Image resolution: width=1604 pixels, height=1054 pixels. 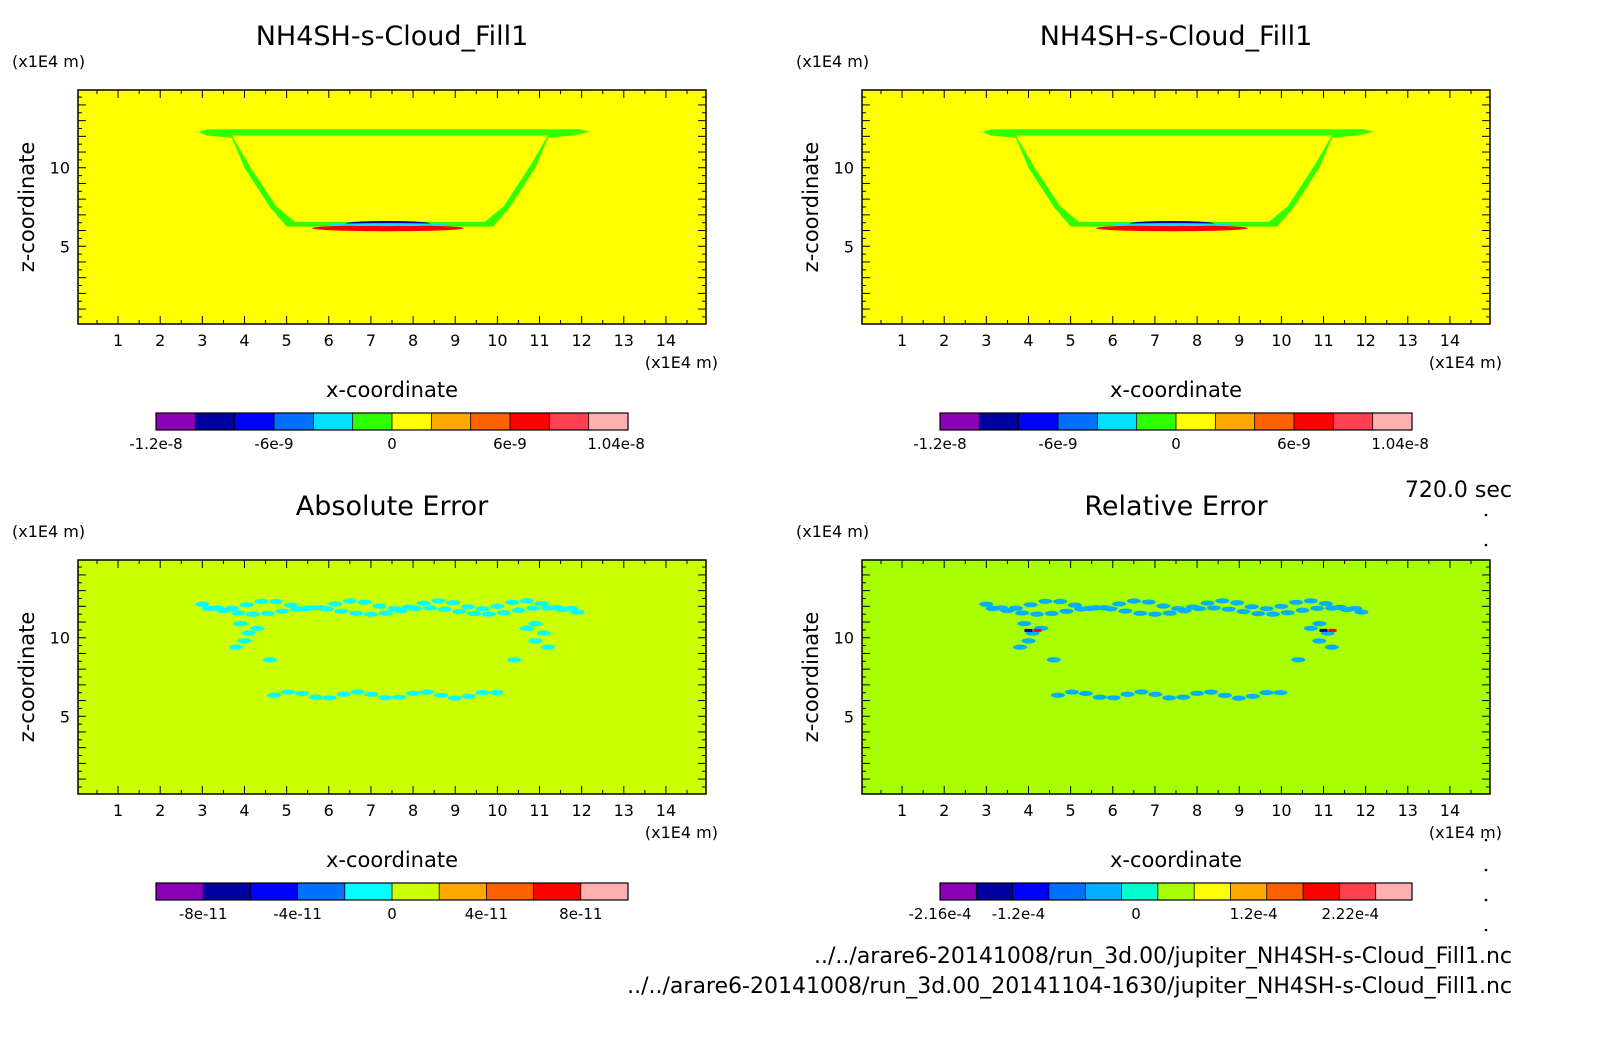 What do you see at coordinates (387, 228) in the screenshot?
I see `positive-anomaly` at bounding box center [387, 228].